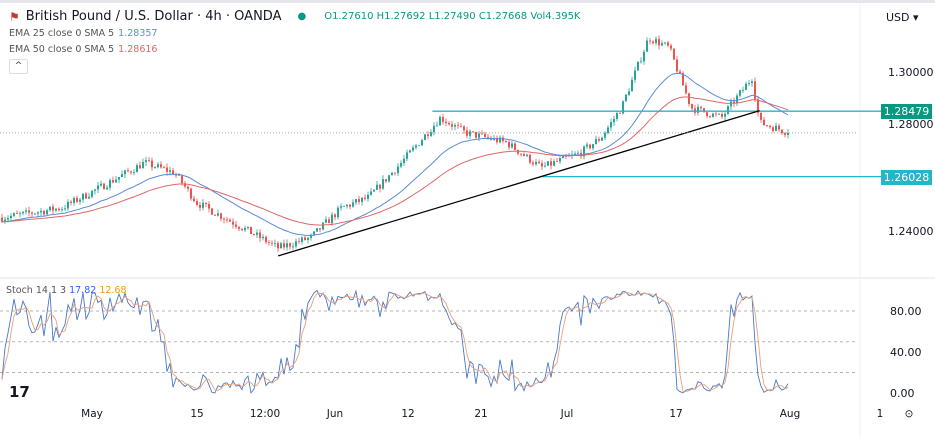  I want to click on ema25-value: 1.28357, so click(138, 33).